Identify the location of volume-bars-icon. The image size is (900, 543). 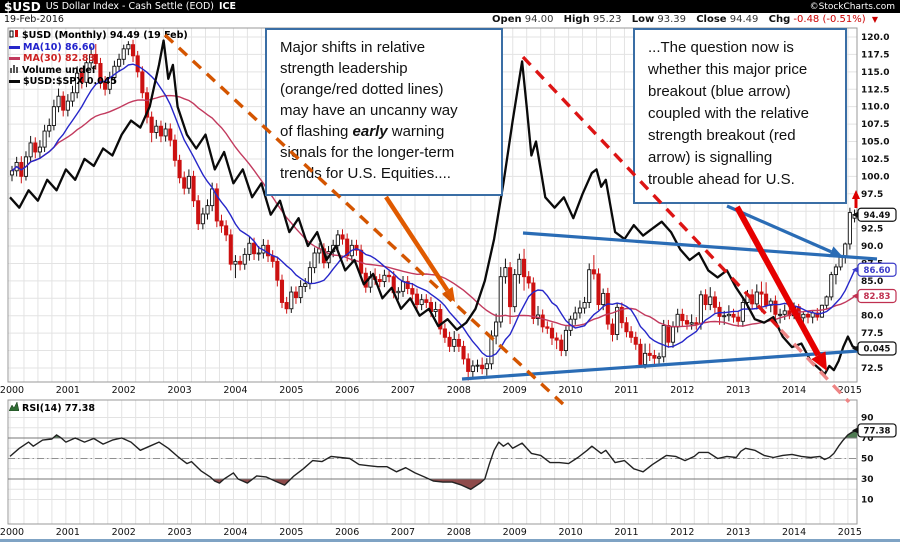
(14, 70).